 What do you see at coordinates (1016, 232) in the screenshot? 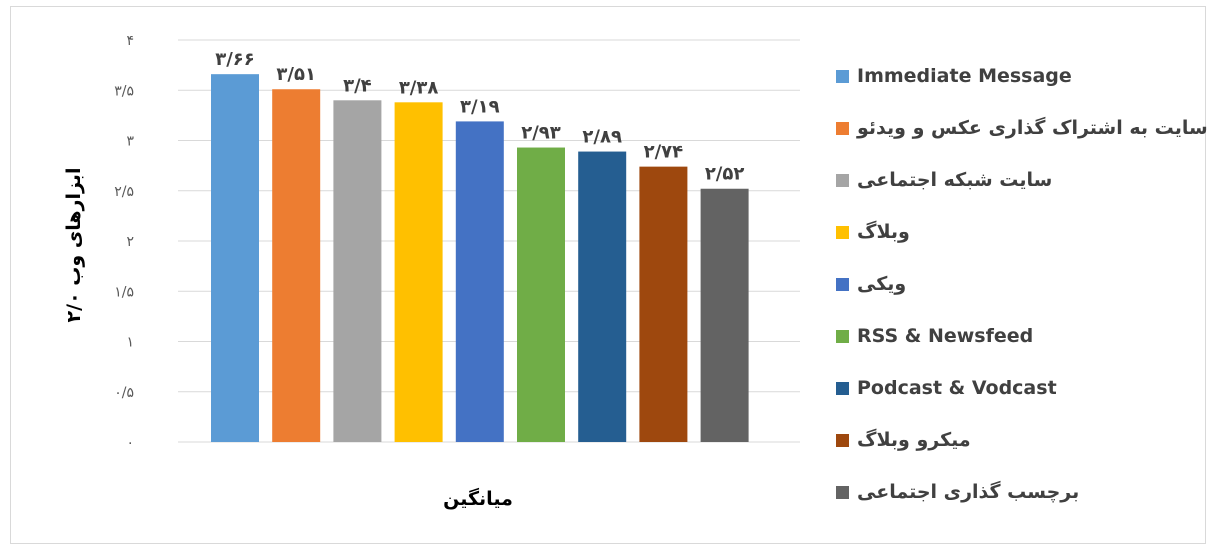
I see `legend-item: وبلاگ` at bounding box center [1016, 232].